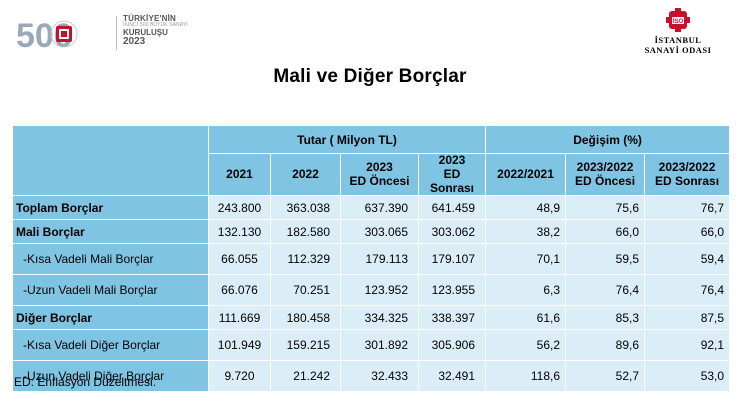 This screenshot has width=740, height=400. Describe the element at coordinates (379, 376) in the screenshot. I see `table-cell: 32.433` at that location.